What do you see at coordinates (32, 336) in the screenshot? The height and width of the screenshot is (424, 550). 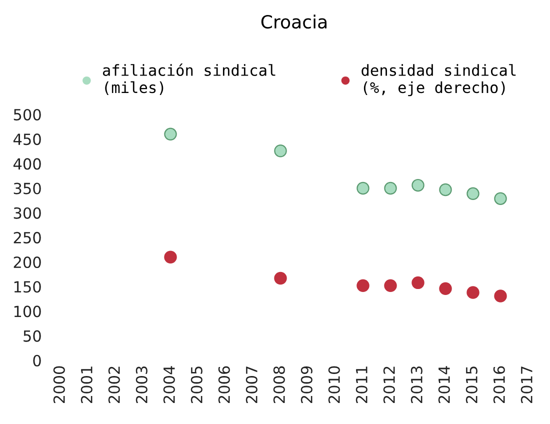 I see `y-tick-label: 50` at bounding box center [32, 336].